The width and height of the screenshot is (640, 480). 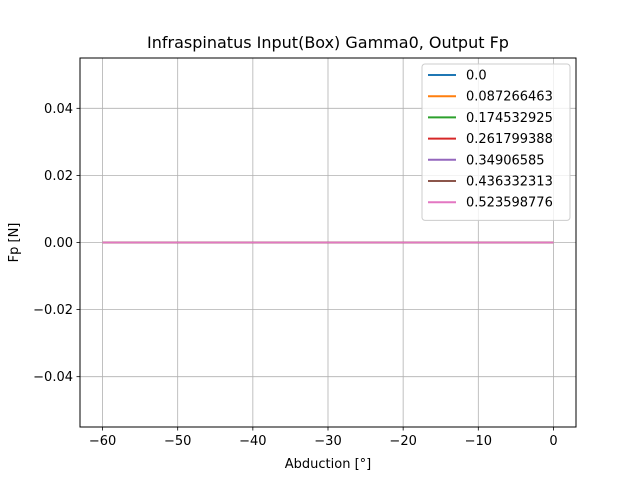 I want to click on y-axis-title: Fp [N], so click(x=14, y=243).